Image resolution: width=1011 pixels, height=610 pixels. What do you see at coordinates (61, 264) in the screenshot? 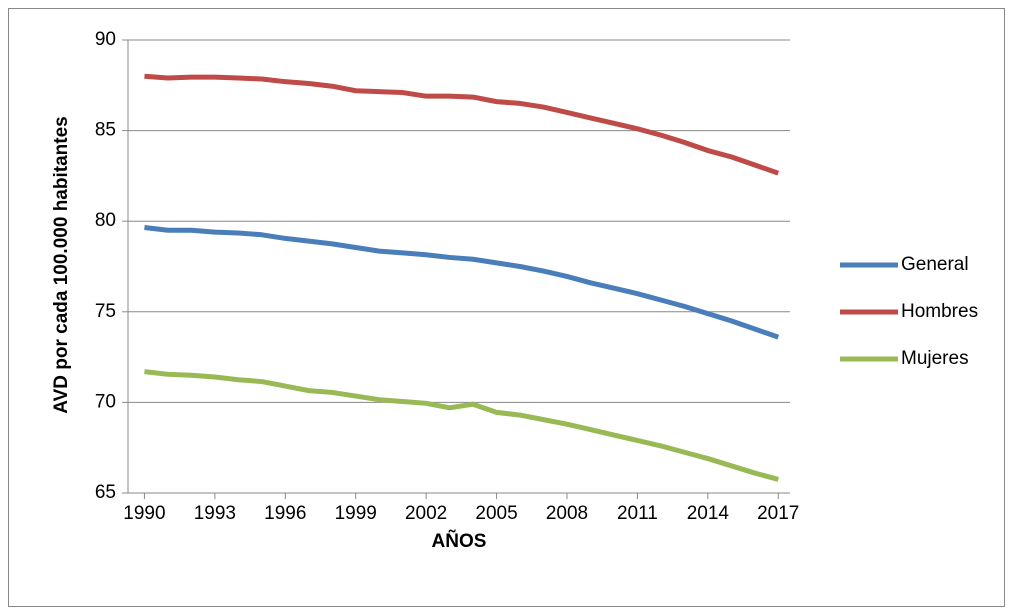
I see `y-axis-label: AVD por cada 100.000 habitantes` at bounding box center [61, 264].